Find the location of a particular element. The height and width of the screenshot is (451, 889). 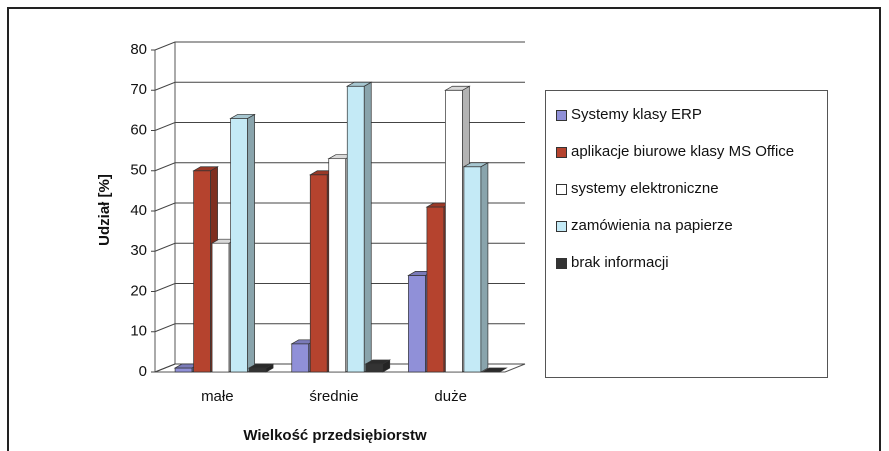

y-tick-label: 70 is located at coordinates (138, 89).